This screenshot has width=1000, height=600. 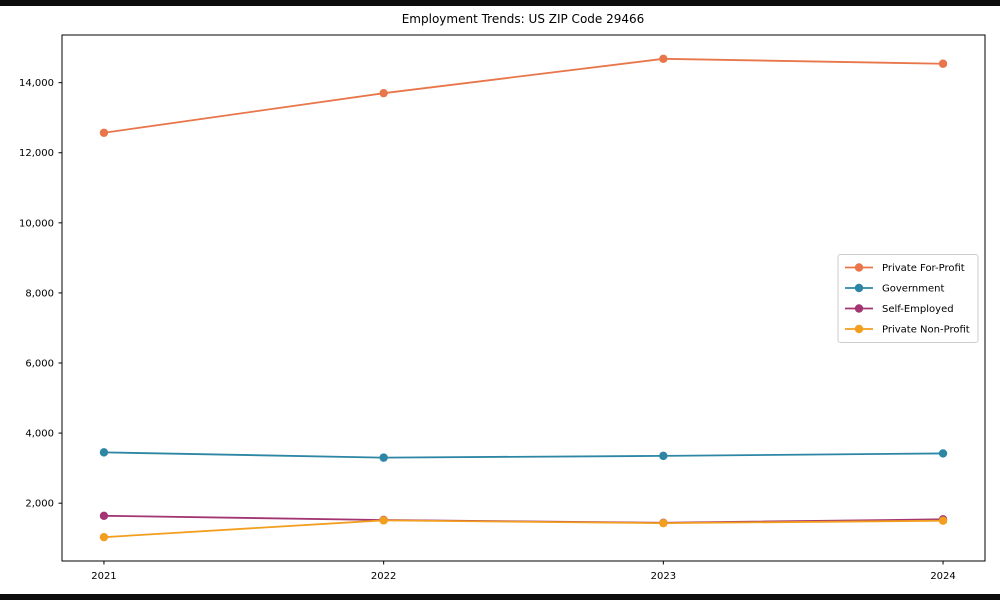 What do you see at coordinates (103, 576) in the screenshot?
I see `x-tick-label: 2021` at bounding box center [103, 576].